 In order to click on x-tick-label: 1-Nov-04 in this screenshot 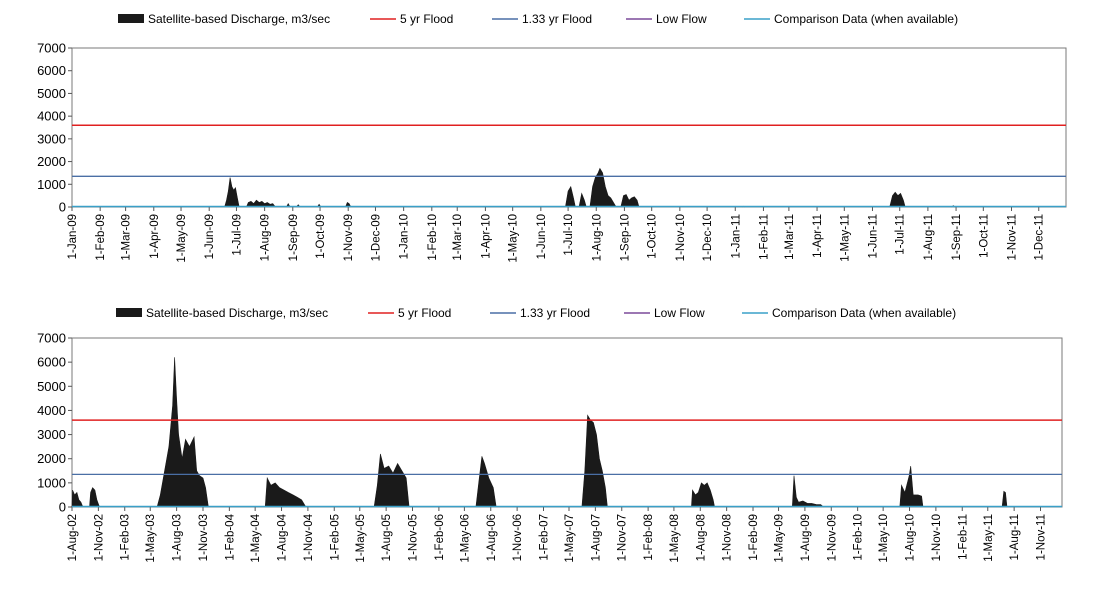, I will do `click(309, 537)`.